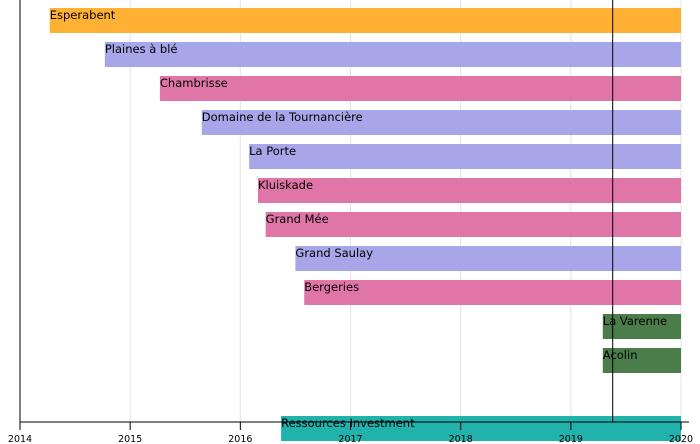 The height and width of the screenshot is (444, 700). I want to click on tick-label-2014: 2014, so click(20, 439).